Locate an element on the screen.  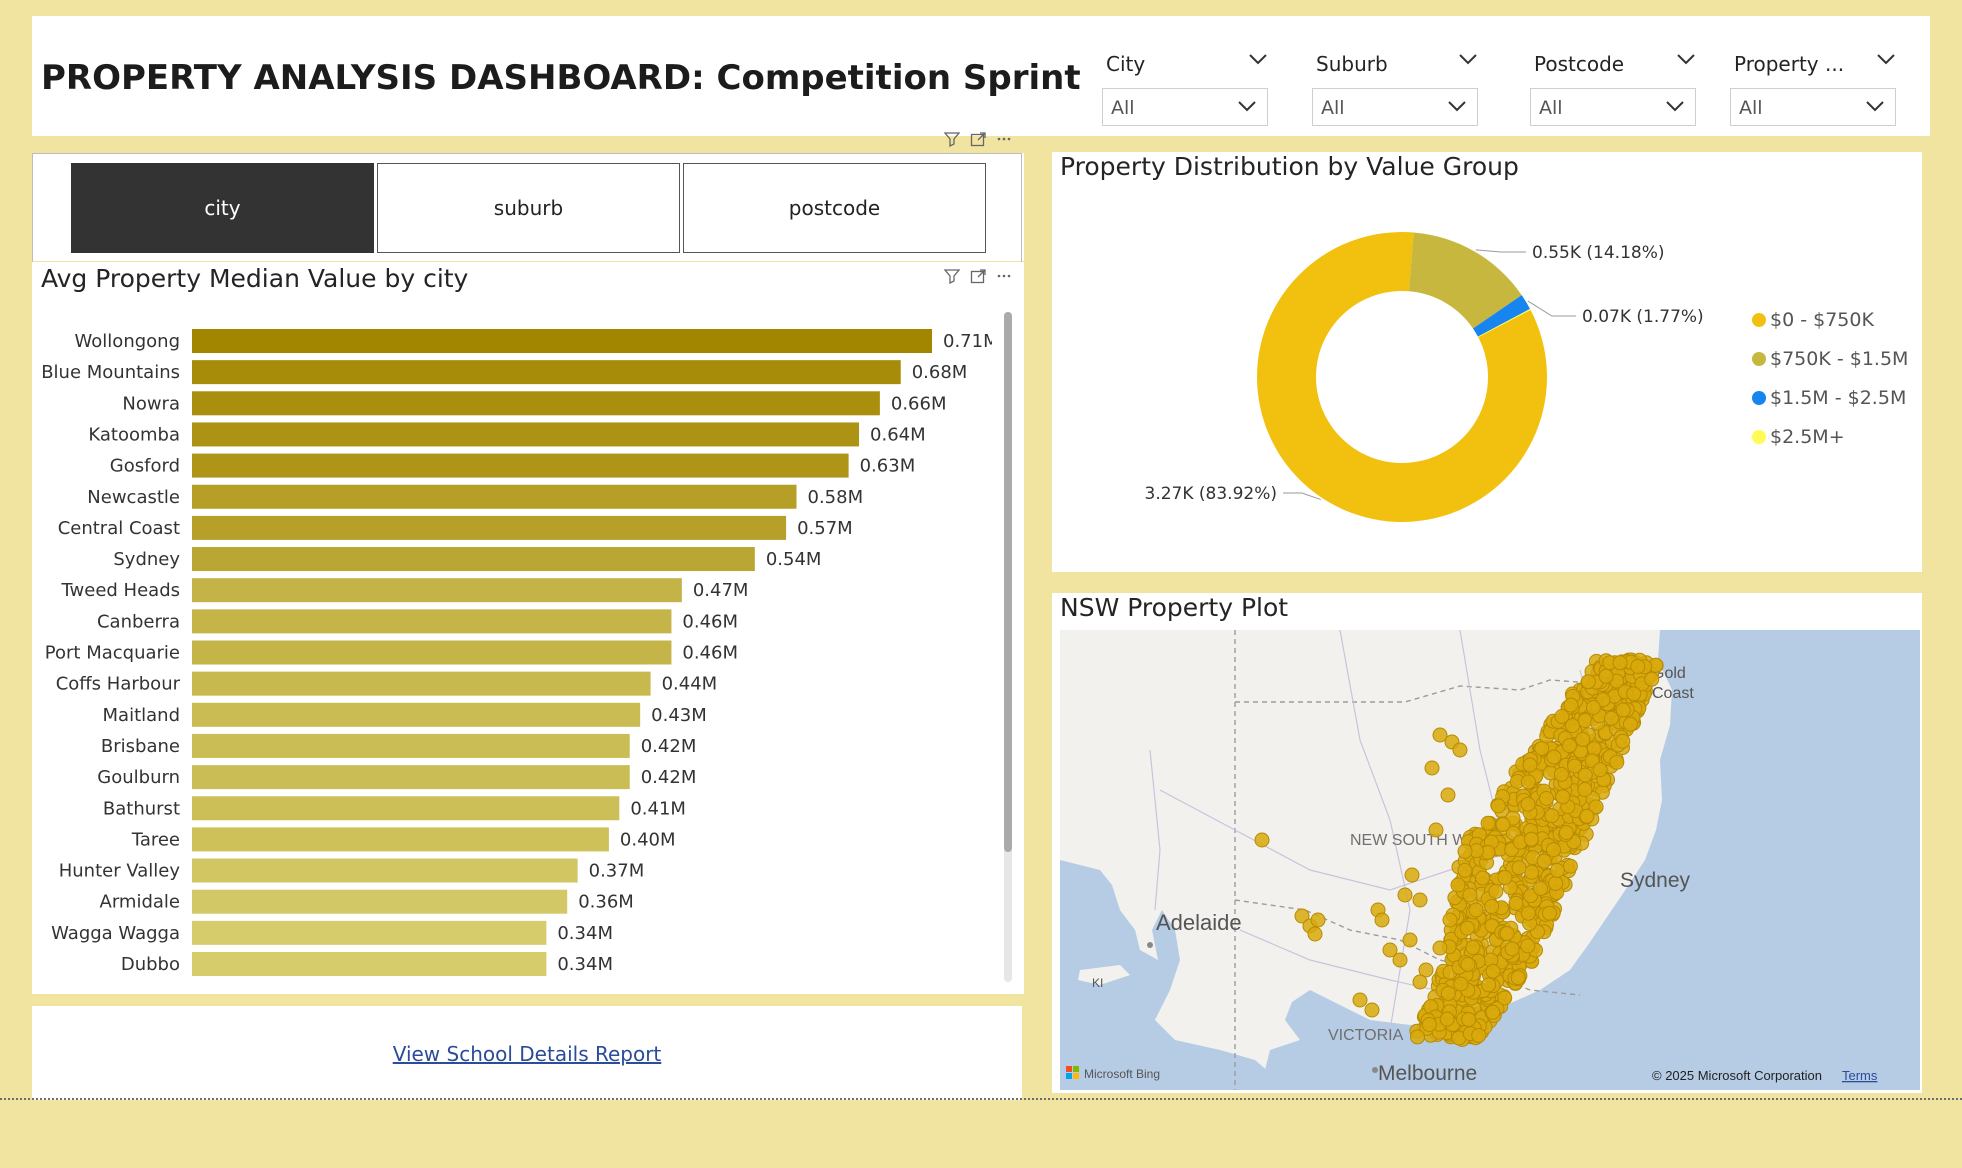
view-school-details-link: View School Details Report is located at coordinates (527, 1054).